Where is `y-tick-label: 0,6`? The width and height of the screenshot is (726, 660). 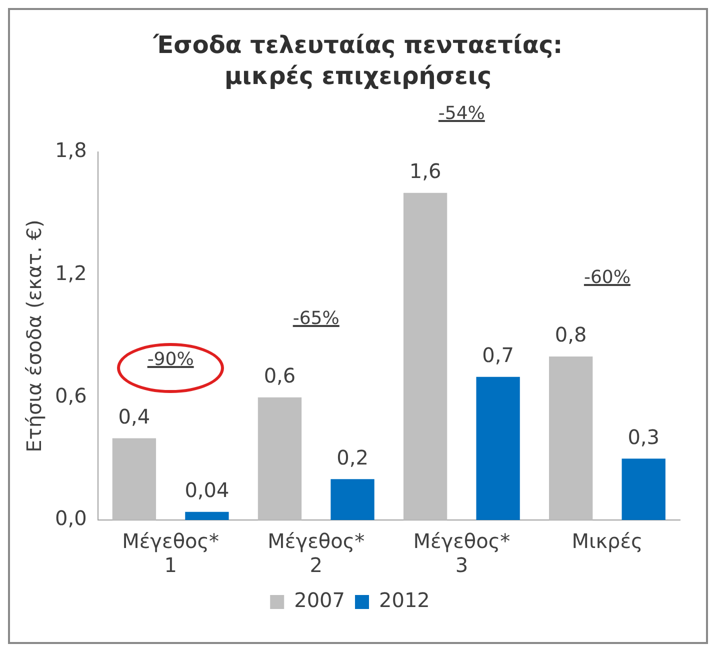
y-tick-label: 0,6 is located at coordinates (70, 396).